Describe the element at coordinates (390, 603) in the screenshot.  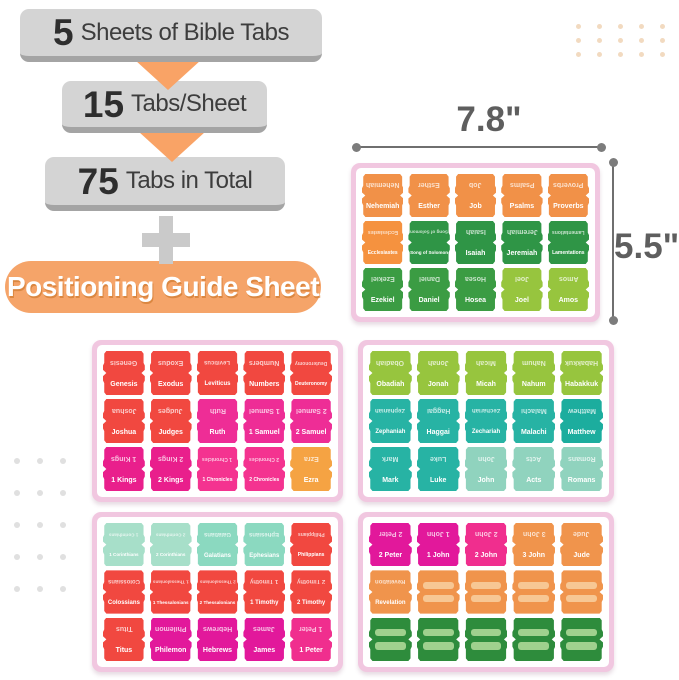
I see `tab-bottom-half: Revelation` at that location.